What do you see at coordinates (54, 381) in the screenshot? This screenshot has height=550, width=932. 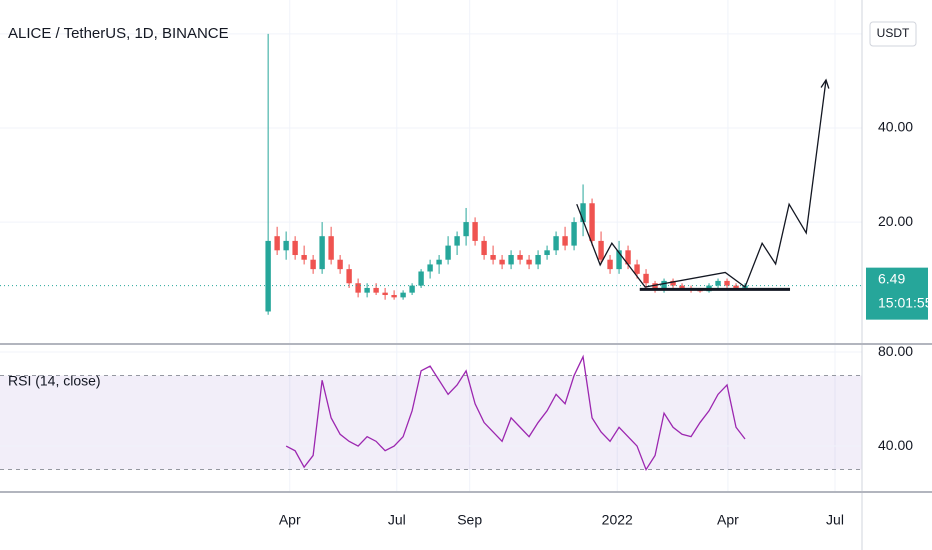 I see `rsi-label: RSI (14, close)` at bounding box center [54, 381].